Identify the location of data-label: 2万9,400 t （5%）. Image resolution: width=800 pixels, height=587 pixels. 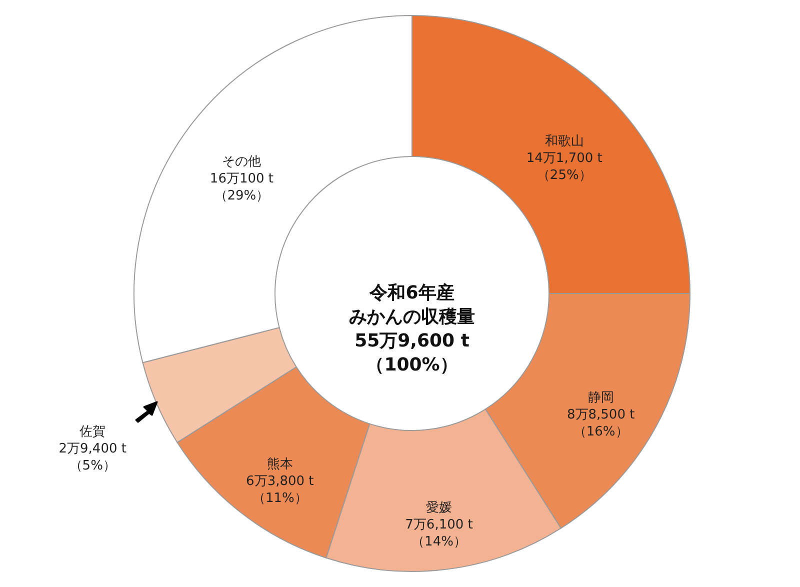
(92, 458).